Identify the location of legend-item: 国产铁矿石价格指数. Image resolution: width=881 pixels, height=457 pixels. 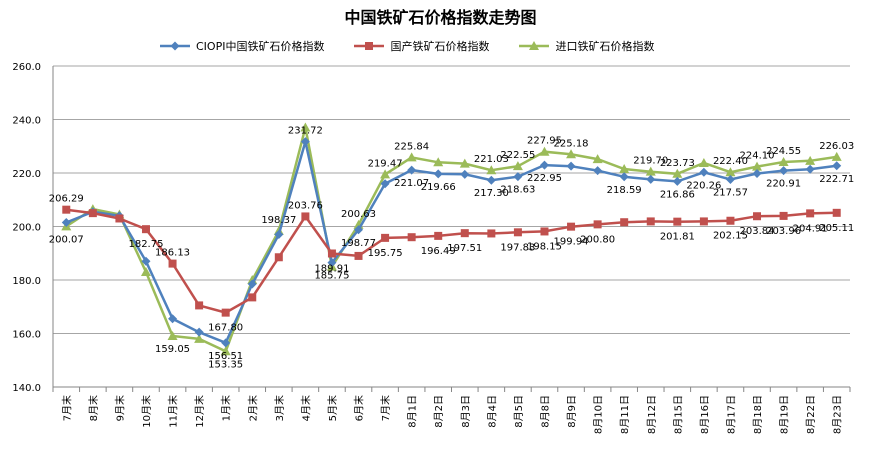
(421, 46).